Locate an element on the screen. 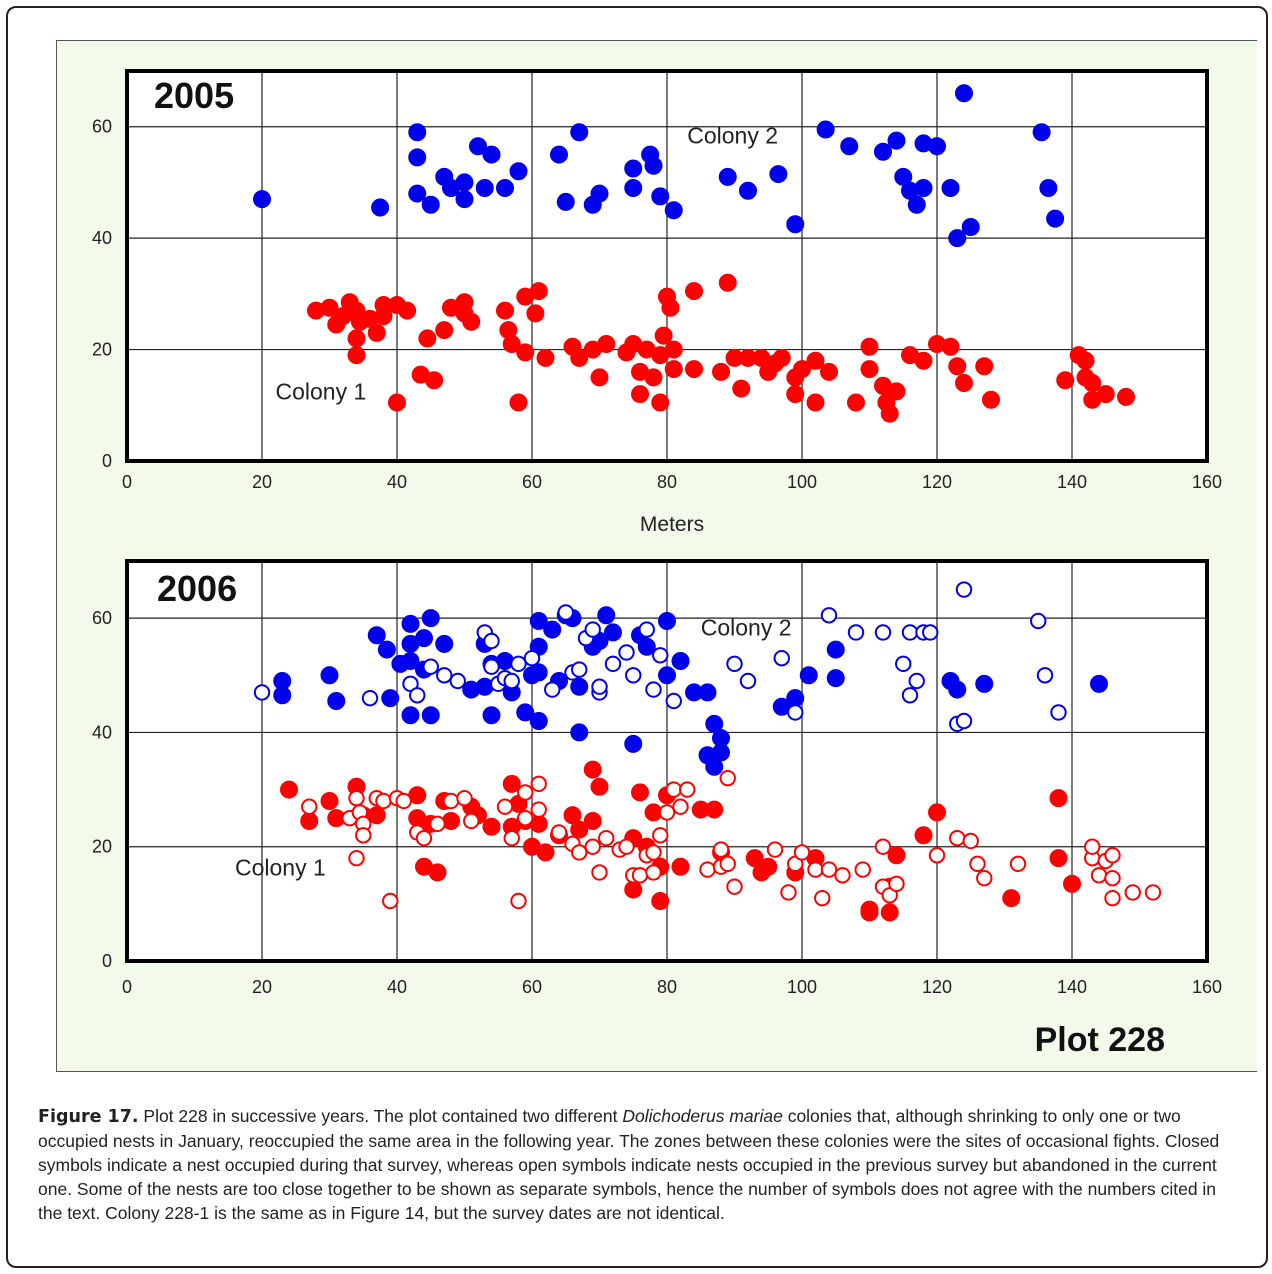 The image size is (1272, 1274). chart1-xtick-label-60: 60 is located at coordinates (532, 482).